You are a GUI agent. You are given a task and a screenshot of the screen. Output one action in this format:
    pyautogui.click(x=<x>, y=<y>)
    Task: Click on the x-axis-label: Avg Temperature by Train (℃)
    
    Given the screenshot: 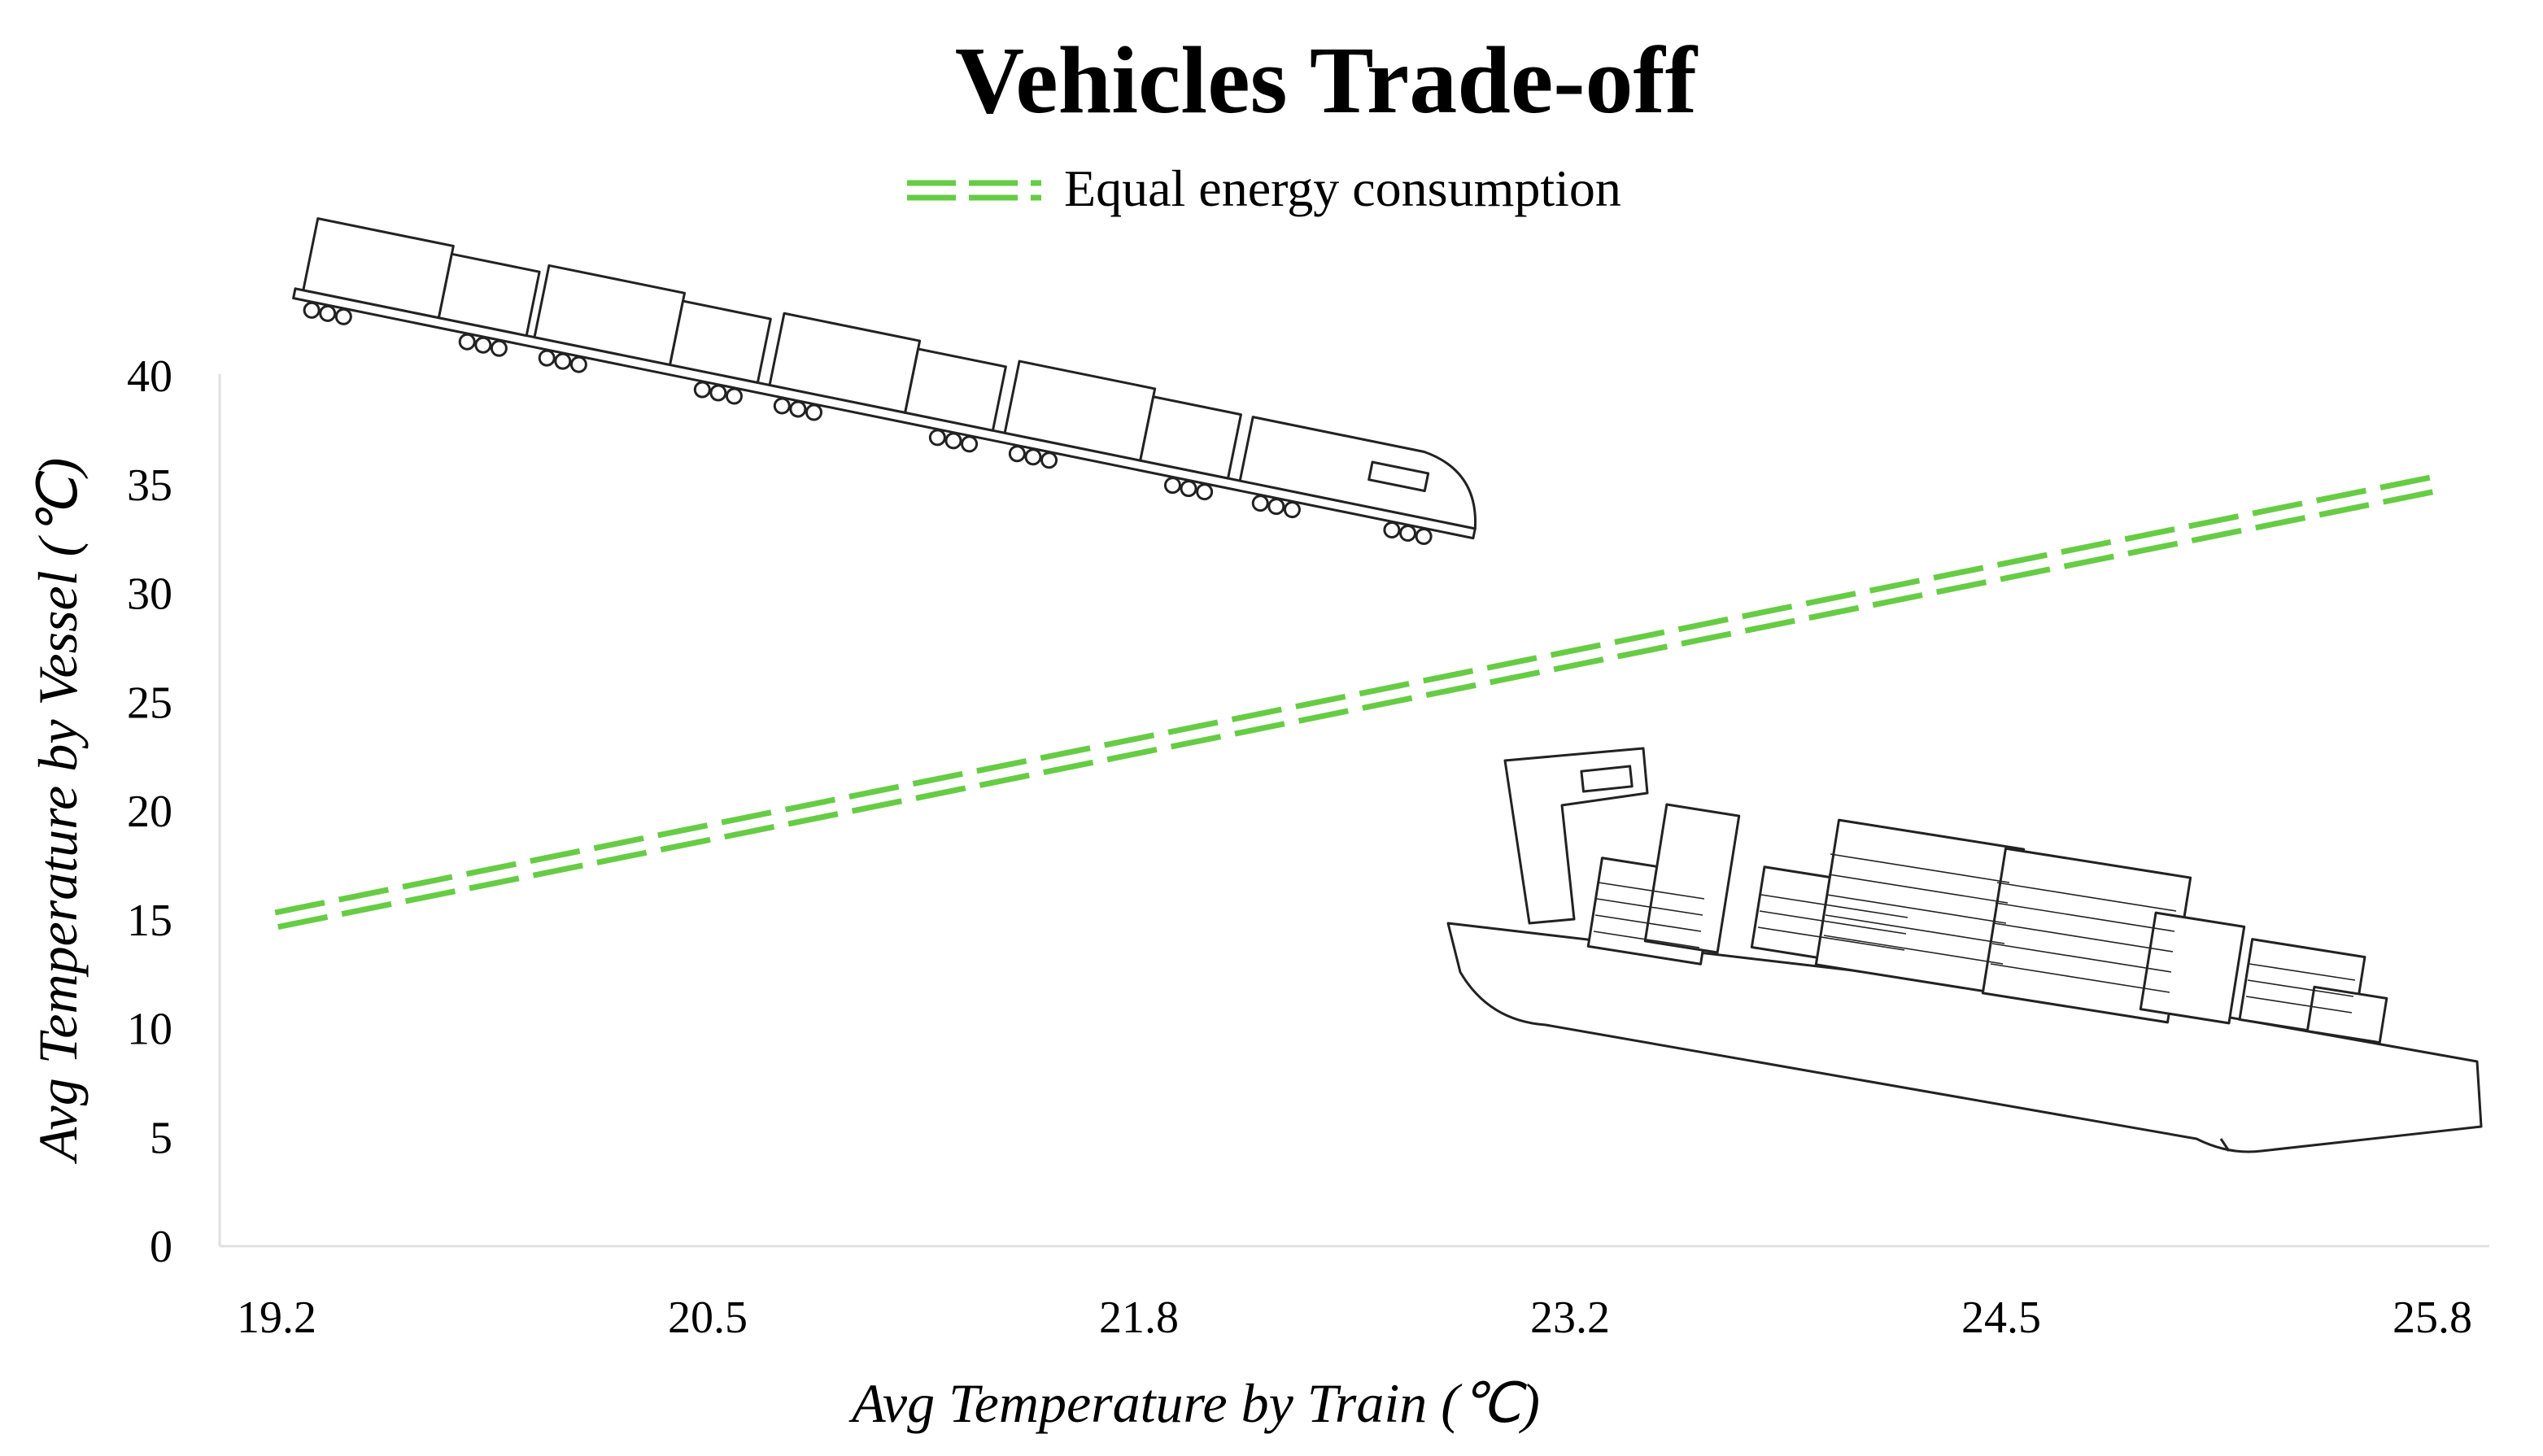 What is the action you would take?
    pyautogui.click(x=1194, y=1403)
    